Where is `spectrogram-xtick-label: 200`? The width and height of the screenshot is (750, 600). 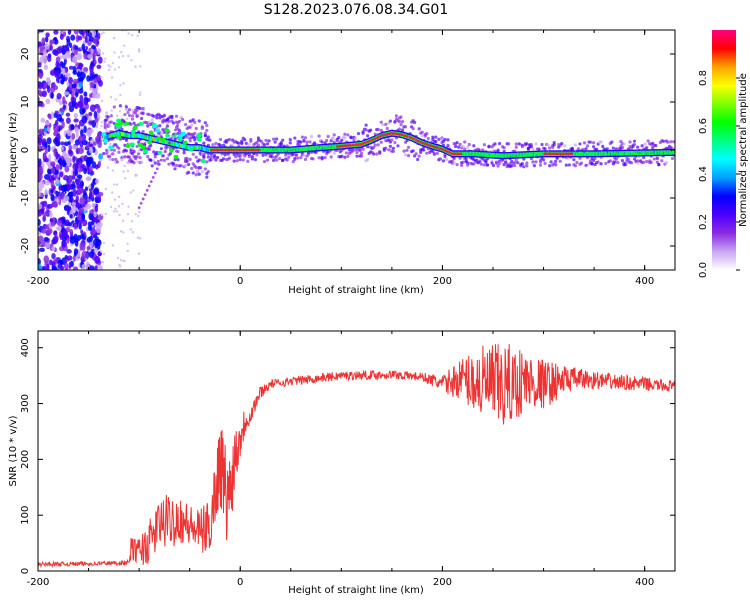
spectrogram-xtick-label: 200 is located at coordinates (442, 281).